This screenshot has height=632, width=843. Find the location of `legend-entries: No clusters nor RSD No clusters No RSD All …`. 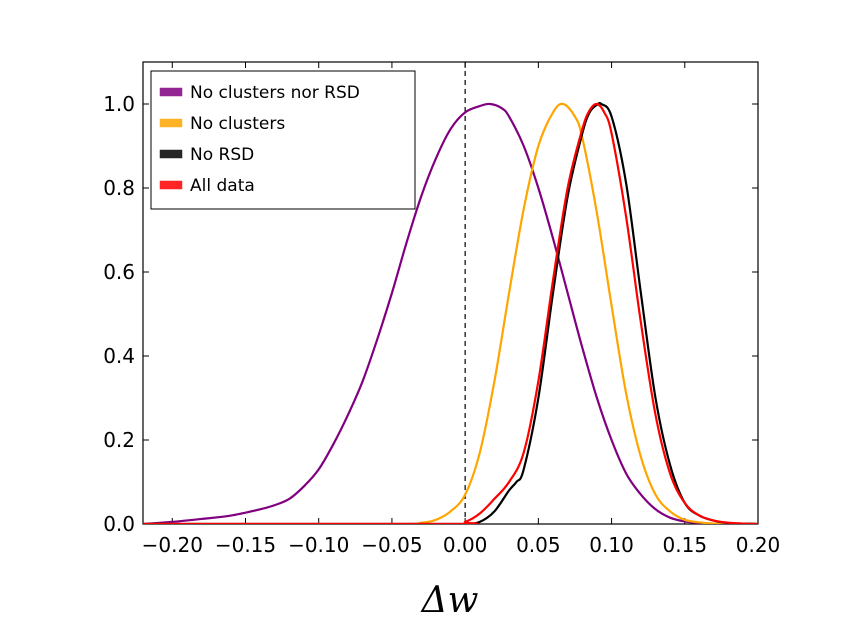

legend-entries: No clusters nor RSD No clusters No RSD All … is located at coordinates (259, 139).